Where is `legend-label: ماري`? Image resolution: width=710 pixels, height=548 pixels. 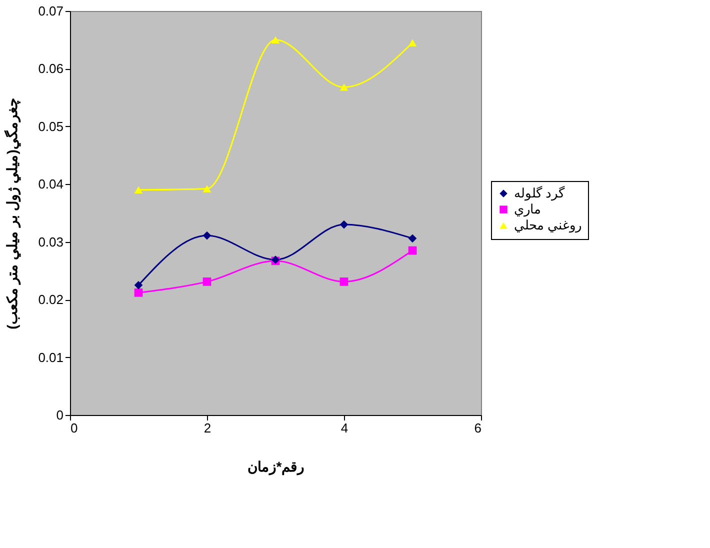
legend-label: ماري is located at coordinates (527, 210).